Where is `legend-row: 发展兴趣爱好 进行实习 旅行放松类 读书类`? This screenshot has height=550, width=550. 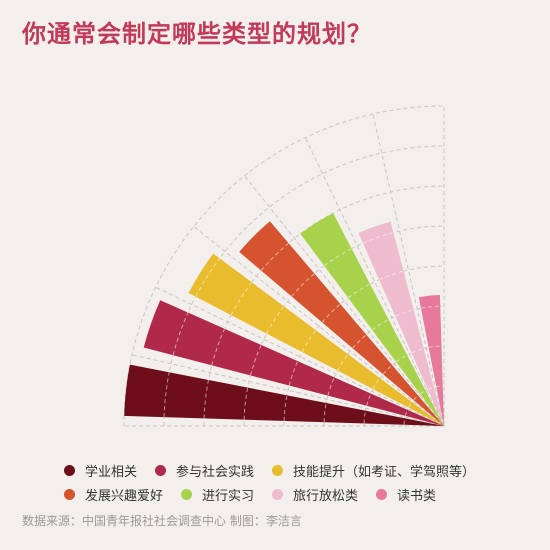 legend-row: 发展兴趣爱好 进行实习 旅行放松类 读书类 is located at coordinates (299, 494).